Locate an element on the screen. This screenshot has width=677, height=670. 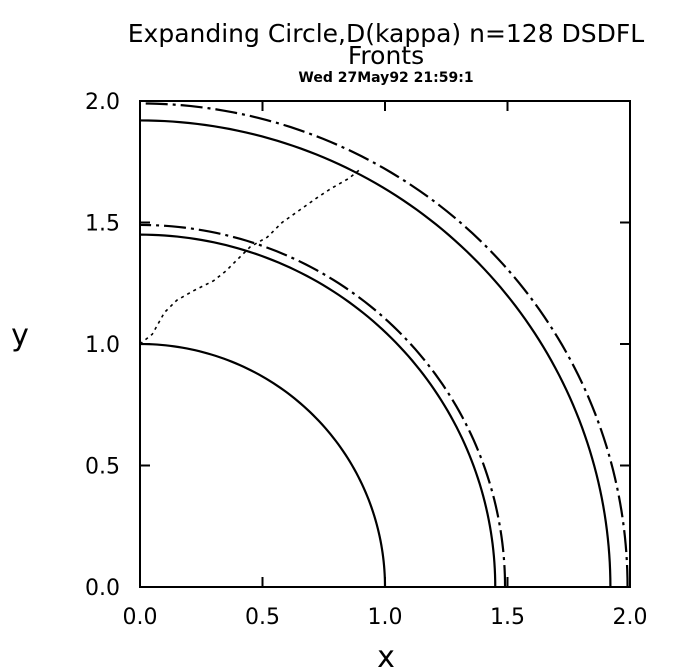
x-tick-label: 1.5 is located at coordinates (507, 617).